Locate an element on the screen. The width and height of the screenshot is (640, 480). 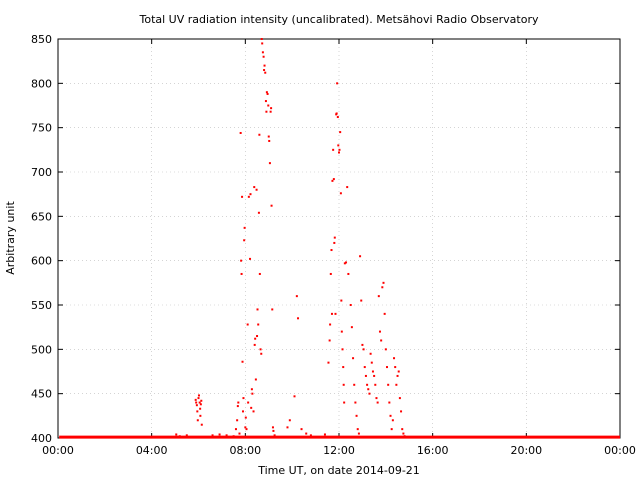
y-tick-label: 550 is located at coordinates (41, 305).